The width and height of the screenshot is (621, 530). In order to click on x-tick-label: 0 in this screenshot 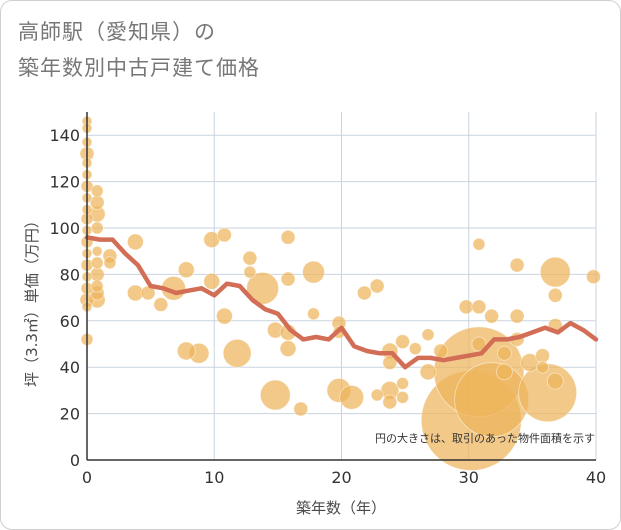, I will do `click(87, 477)`.